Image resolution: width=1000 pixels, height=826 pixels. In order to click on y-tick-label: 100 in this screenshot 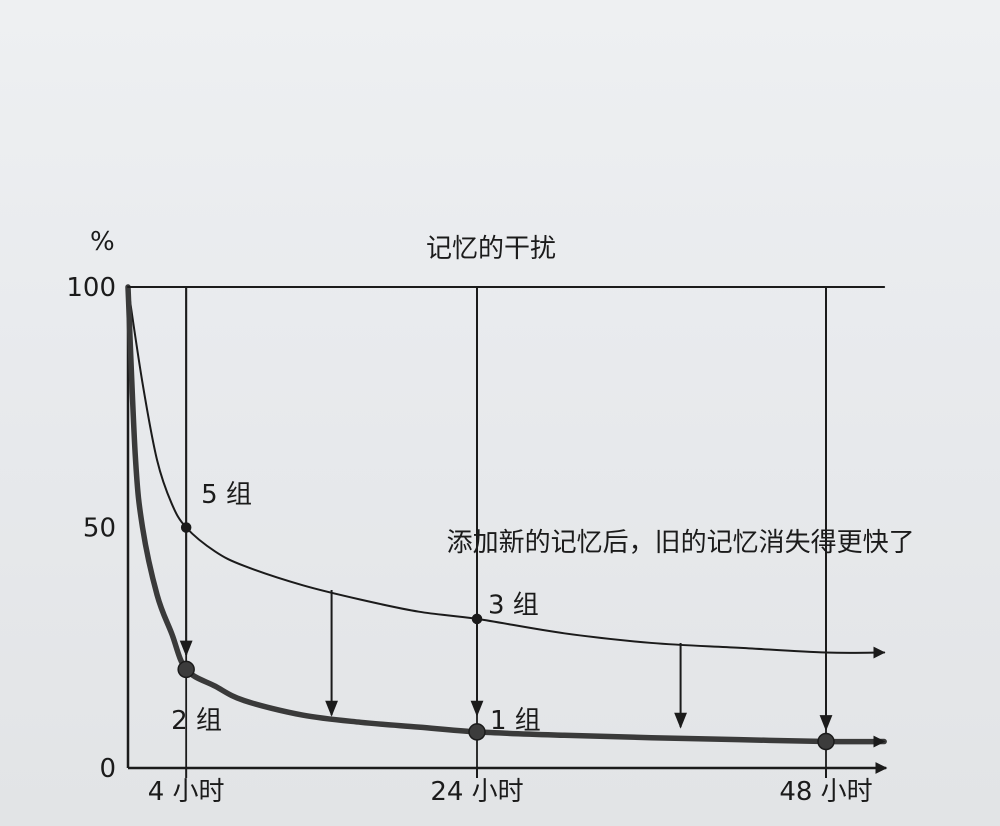, I will do `click(91, 288)`.